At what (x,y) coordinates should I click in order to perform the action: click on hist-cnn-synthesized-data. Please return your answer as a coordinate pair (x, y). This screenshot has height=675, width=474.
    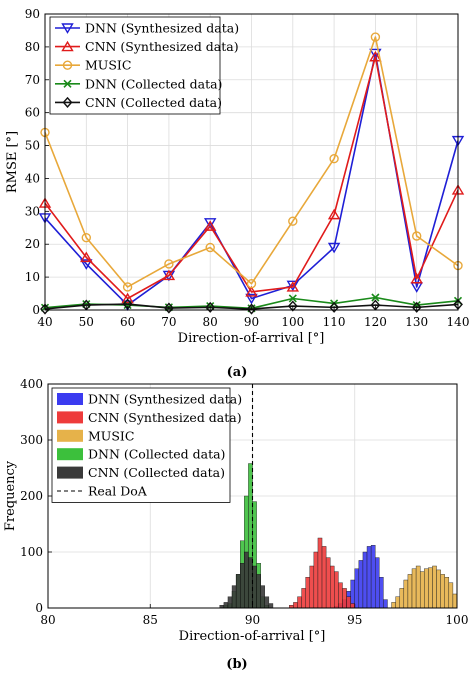
    Looking at the image, I should click on (322, 573).